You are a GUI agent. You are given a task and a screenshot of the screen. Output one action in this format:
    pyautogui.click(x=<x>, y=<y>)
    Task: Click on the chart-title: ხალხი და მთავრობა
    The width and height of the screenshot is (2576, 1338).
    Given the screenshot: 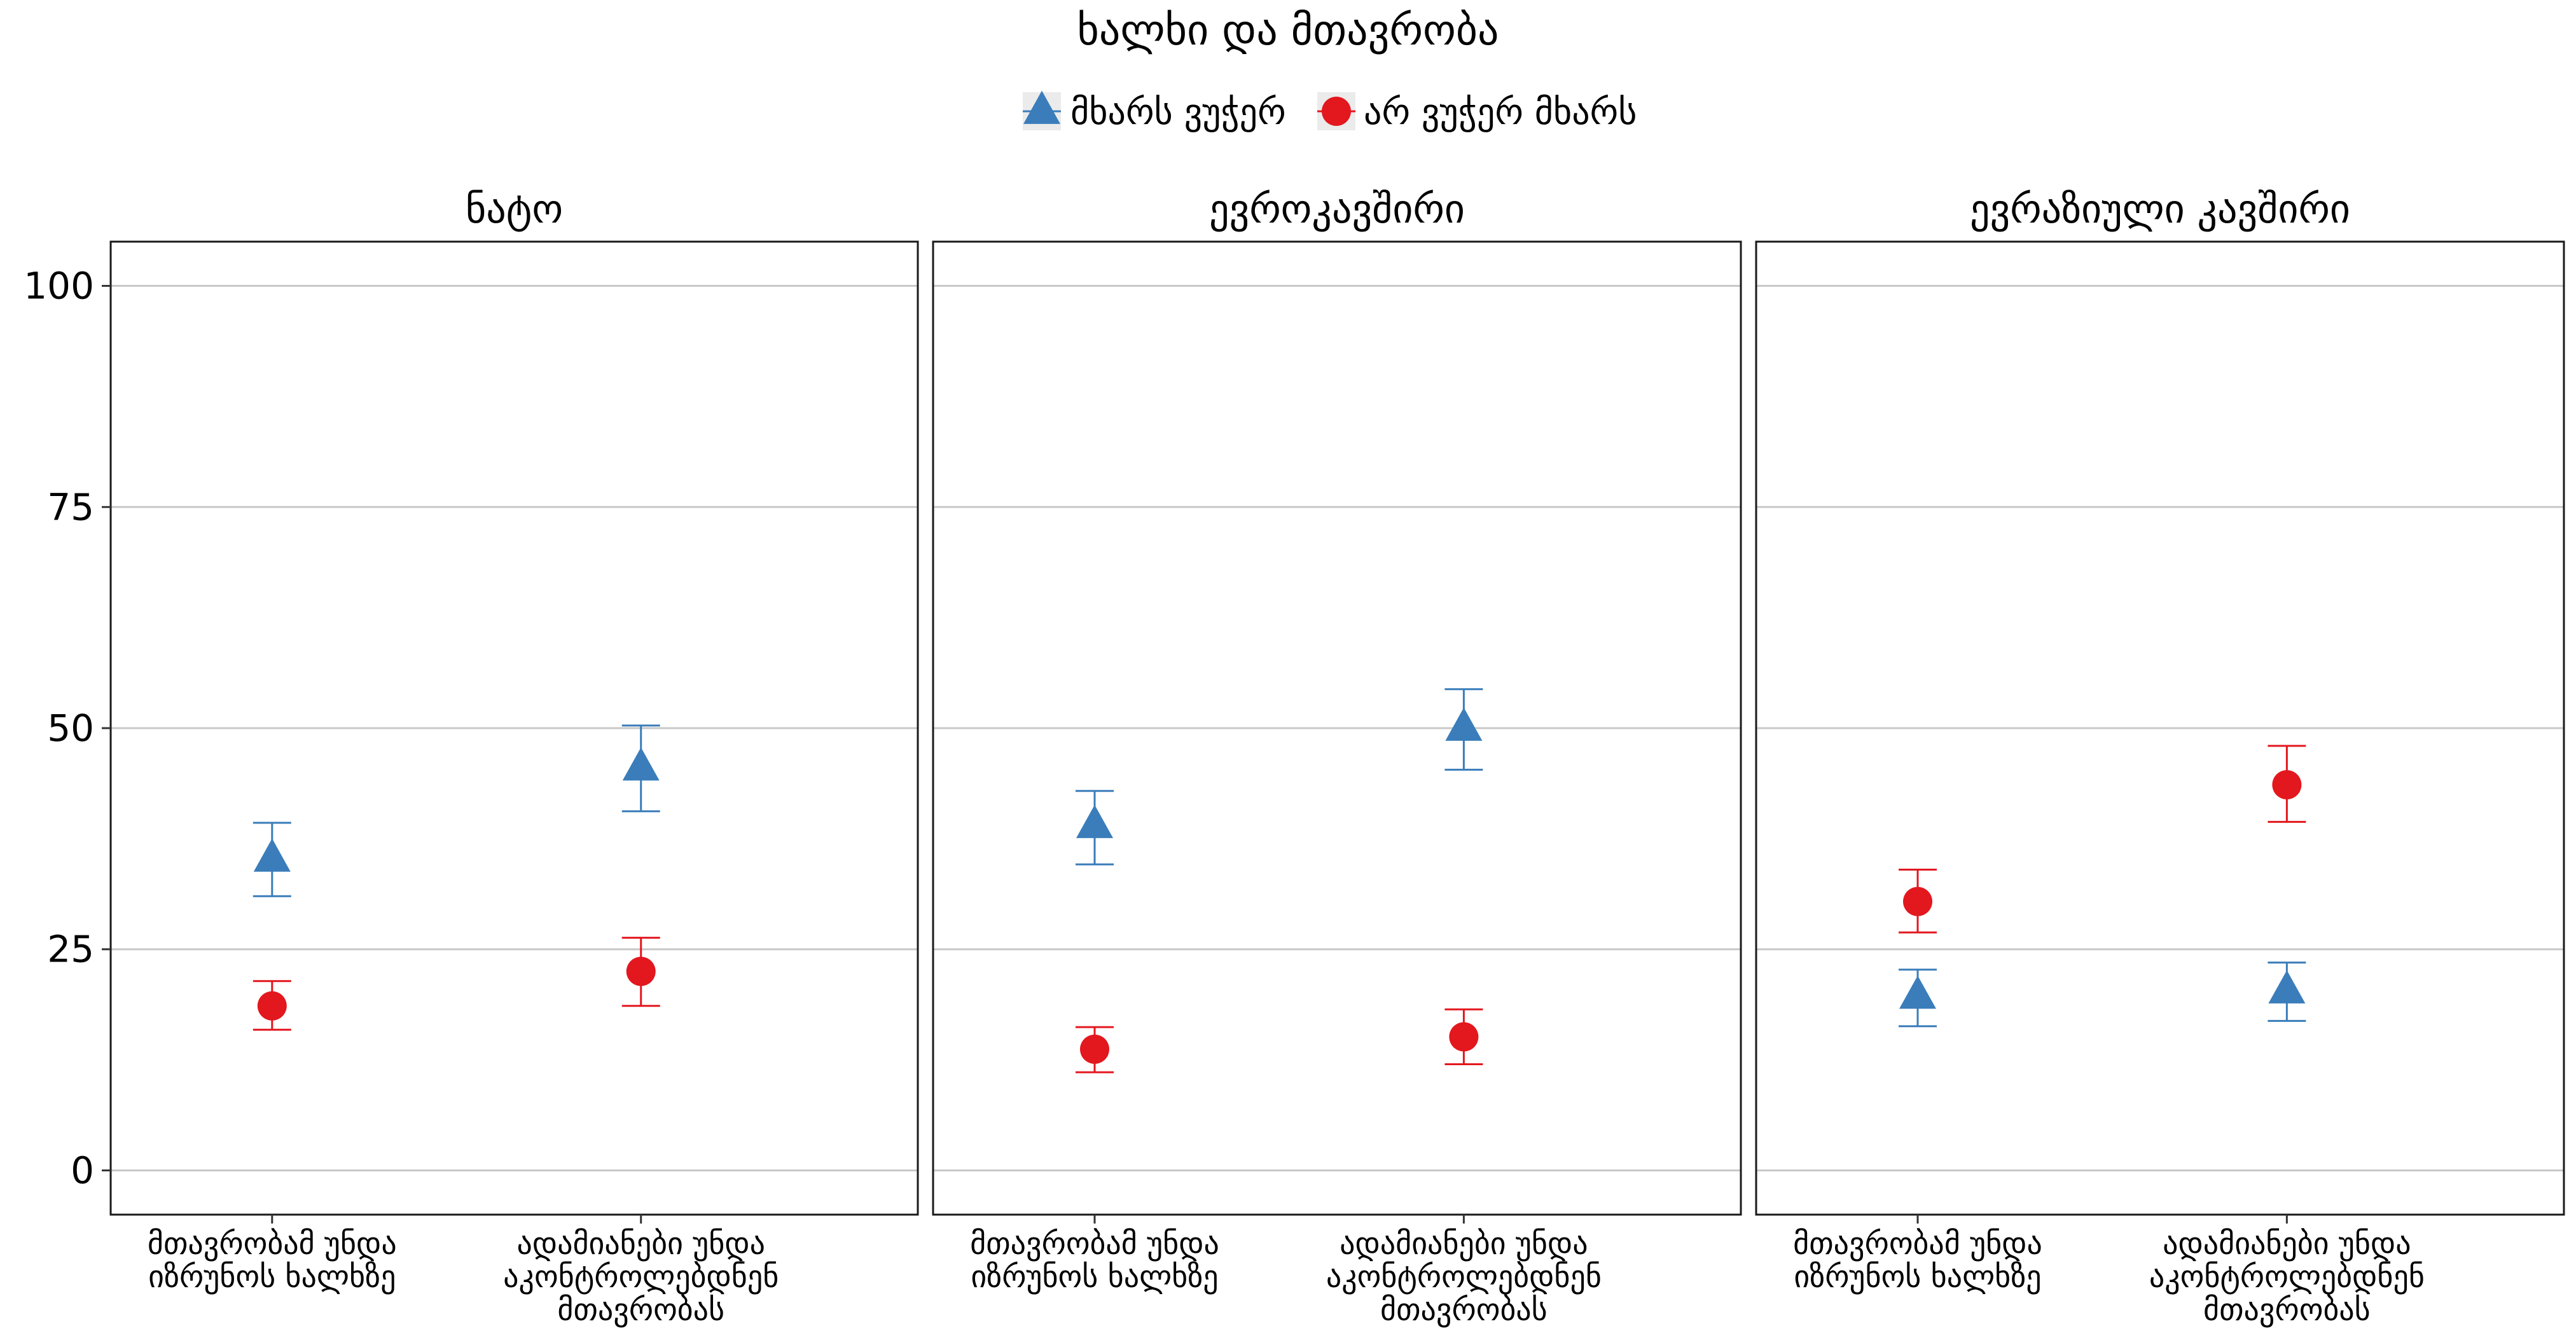 What is the action you would take?
    pyautogui.click(x=1288, y=31)
    